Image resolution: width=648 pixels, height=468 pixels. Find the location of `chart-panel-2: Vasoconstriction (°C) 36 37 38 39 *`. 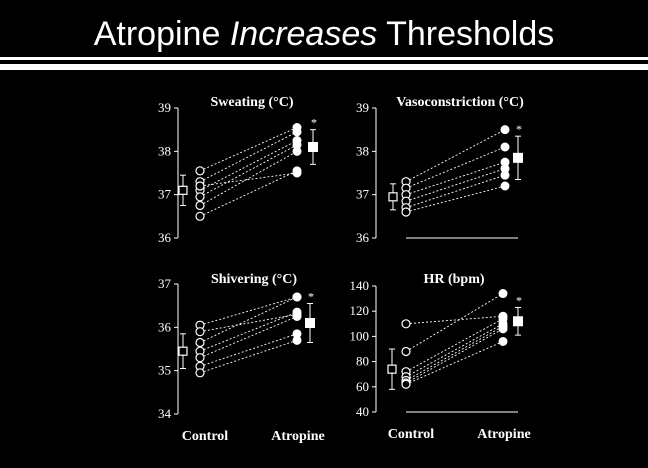

chart-panel-2: Vasoconstriction (°C) 36 37 38 39 * is located at coordinates (440, 170).